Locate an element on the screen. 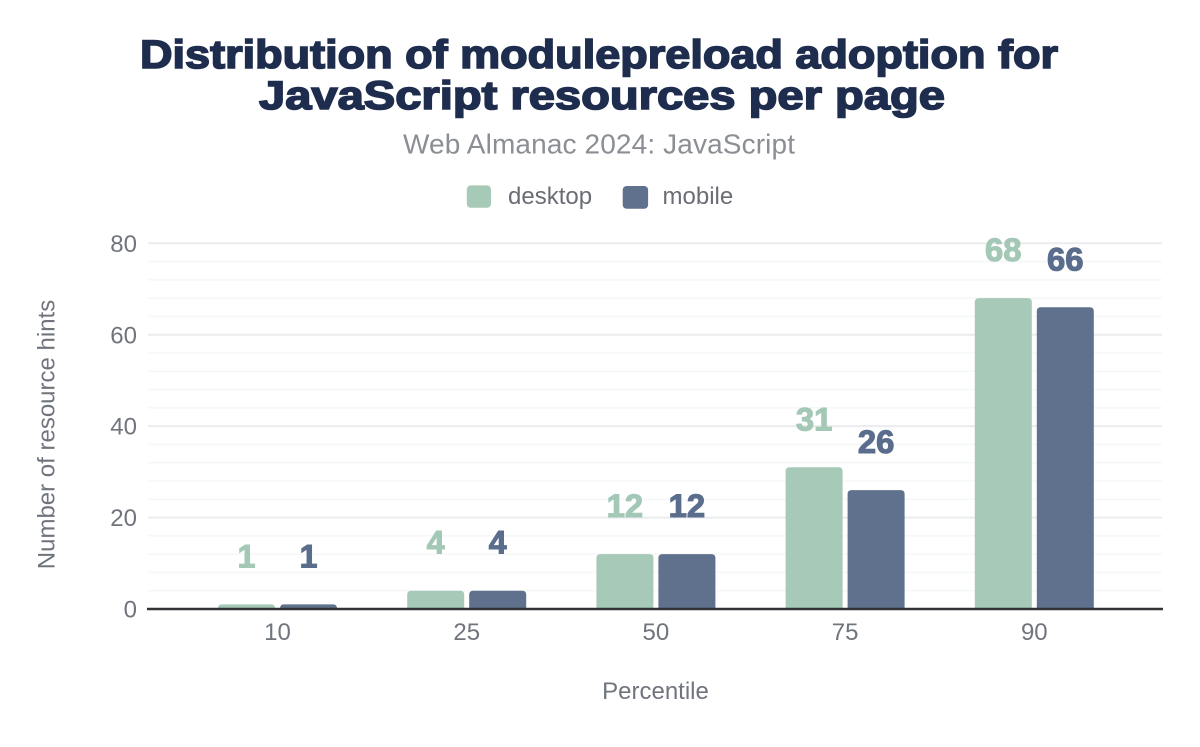 Image resolution: width=1200 pixels, height=747 pixels. svg-text: 90 is located at coordinates (1034, 632).